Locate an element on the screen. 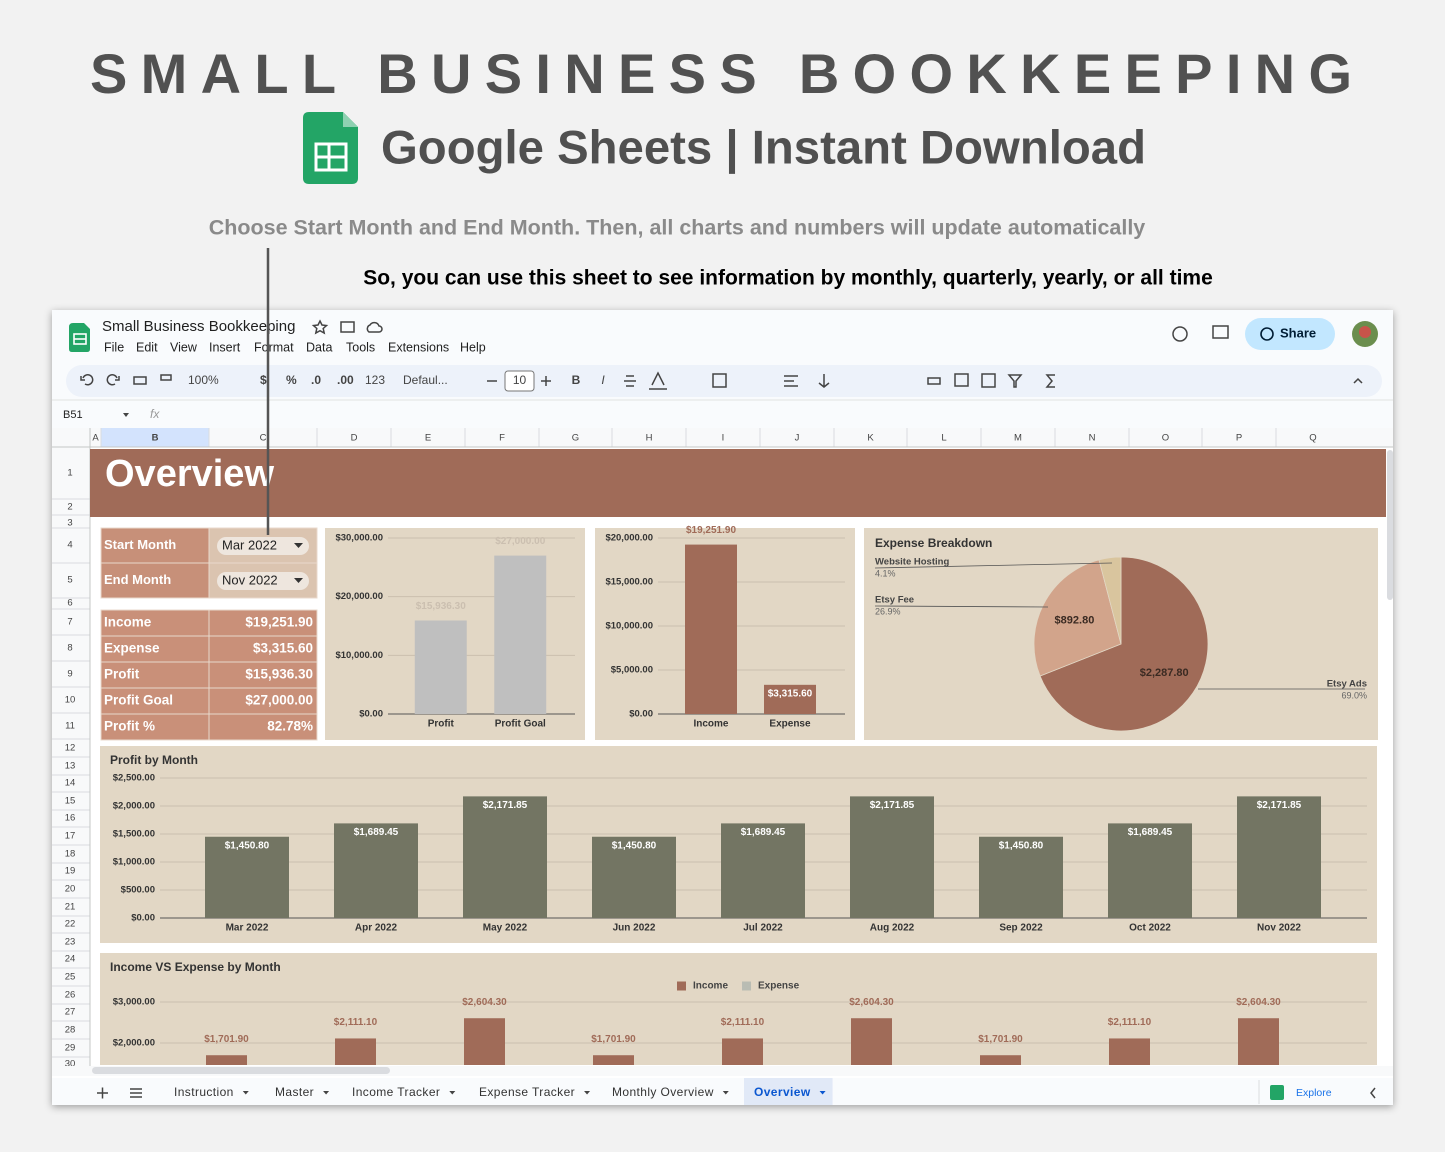  italic-button: I is located at coordinates (603, 380).